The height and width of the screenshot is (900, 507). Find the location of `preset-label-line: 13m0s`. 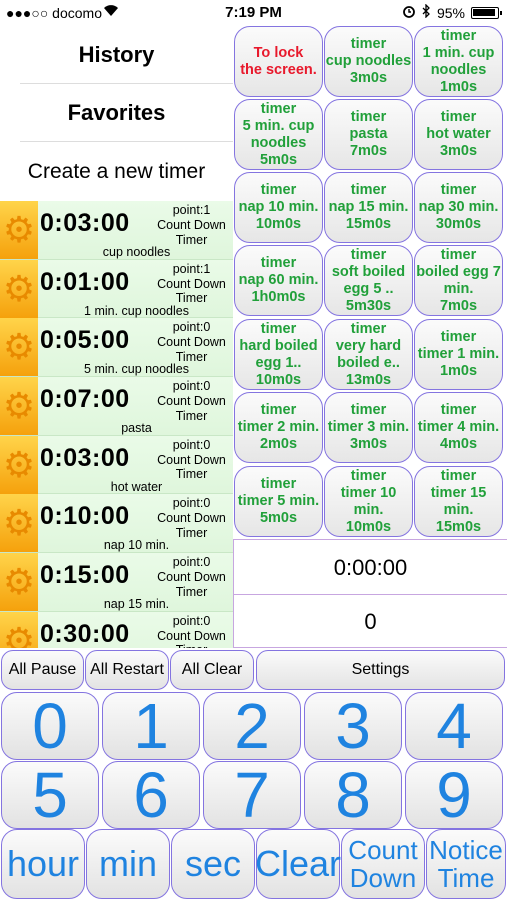

preset-label-line: 13m0s is located at coordinates (368, 379).